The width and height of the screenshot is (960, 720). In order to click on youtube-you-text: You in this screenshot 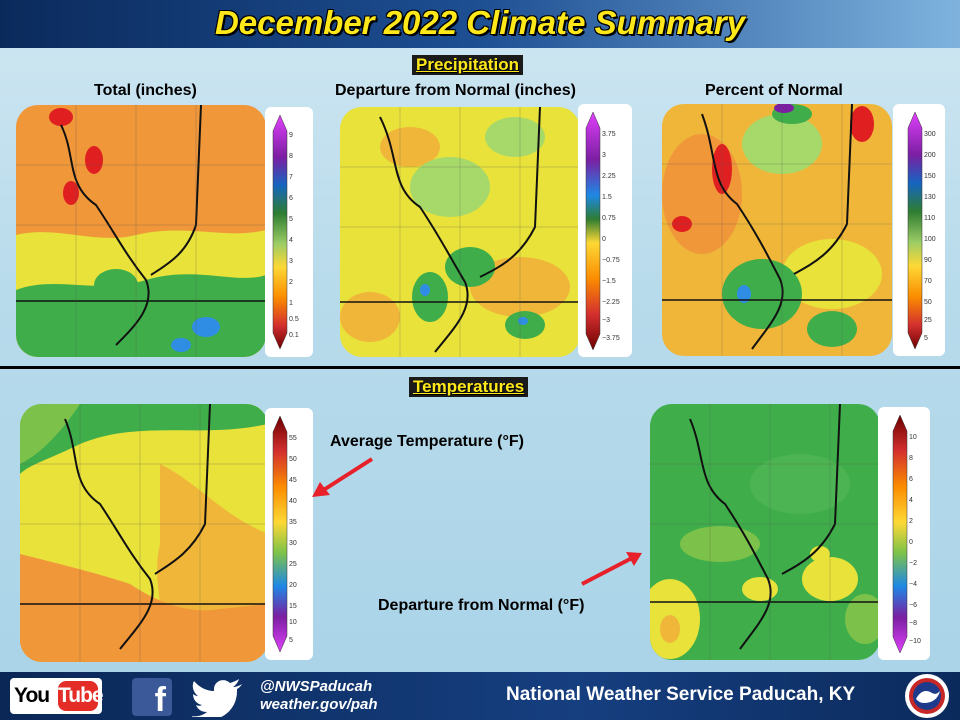, I will do `click(32, 695)`.